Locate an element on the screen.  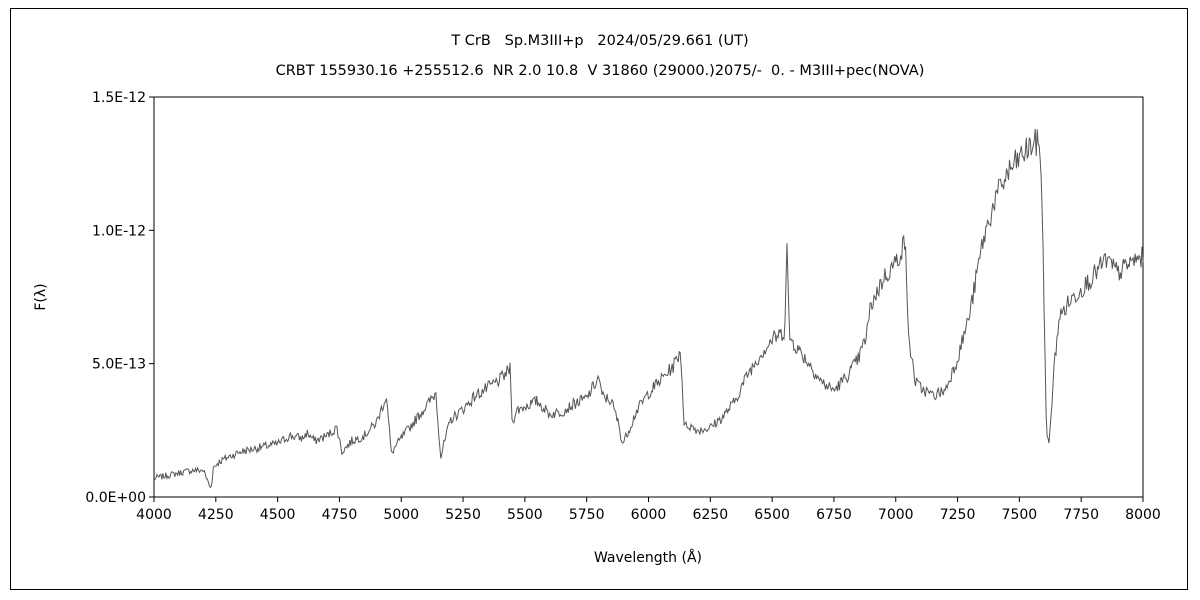
x-tick-label: 6500 is located at coordinates (772, 515).